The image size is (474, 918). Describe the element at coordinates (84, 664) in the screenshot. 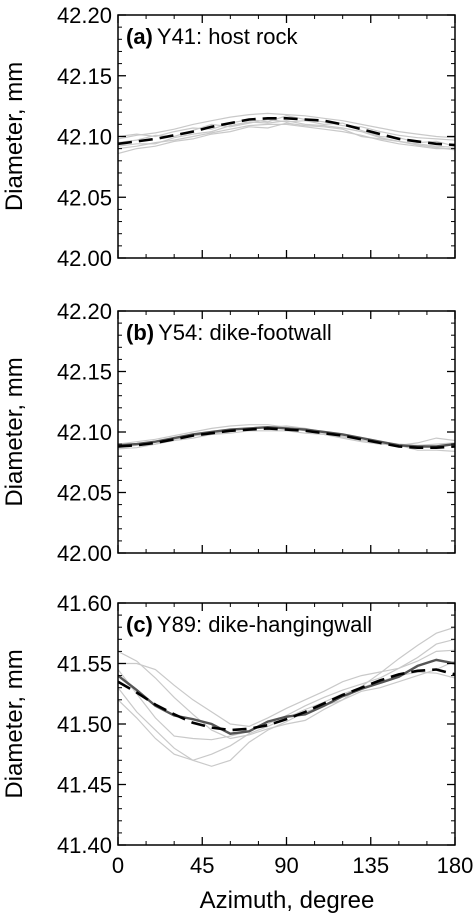

I see `y-tick-label: 41.55` at that location.